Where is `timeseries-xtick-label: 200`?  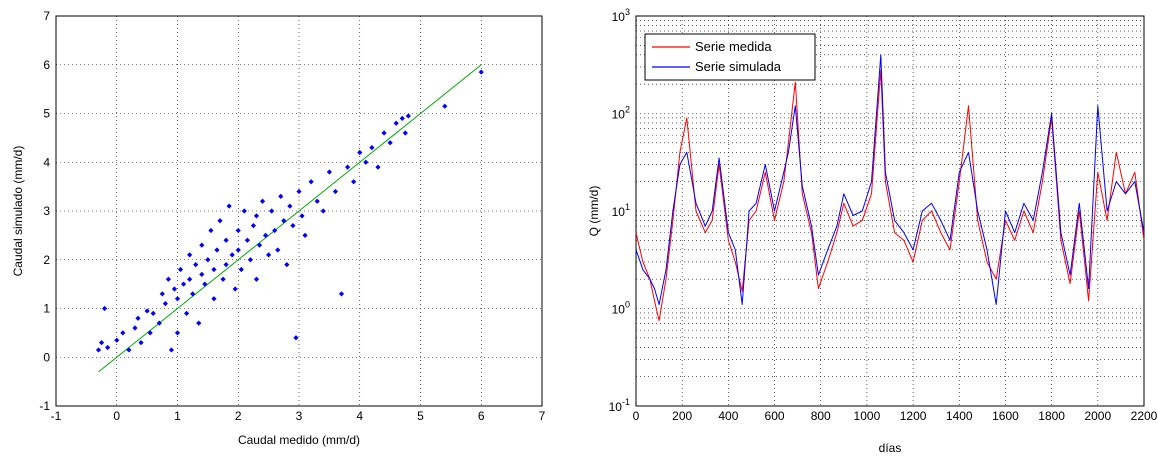 timeseries-xtick-label: 200 is located at coordinates (682, 416).